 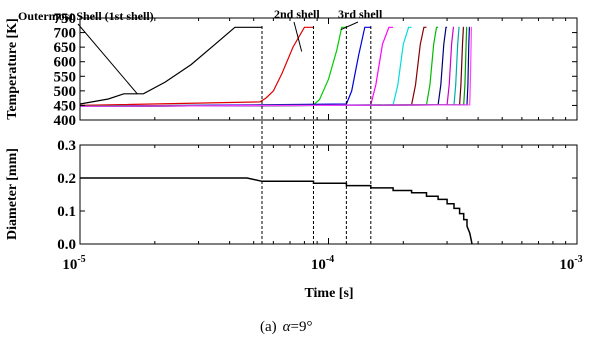 I want to click on annotation-label-1: Outermost Shell (1st shell), so click(x=86, y=16).